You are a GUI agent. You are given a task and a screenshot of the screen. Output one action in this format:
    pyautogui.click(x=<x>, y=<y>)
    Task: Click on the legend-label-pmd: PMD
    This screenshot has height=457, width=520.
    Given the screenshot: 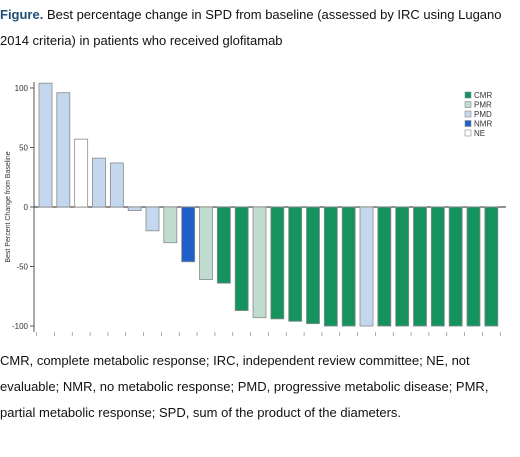 What is the action you would take?
    pyautogui.click(x=483, y=114)
    